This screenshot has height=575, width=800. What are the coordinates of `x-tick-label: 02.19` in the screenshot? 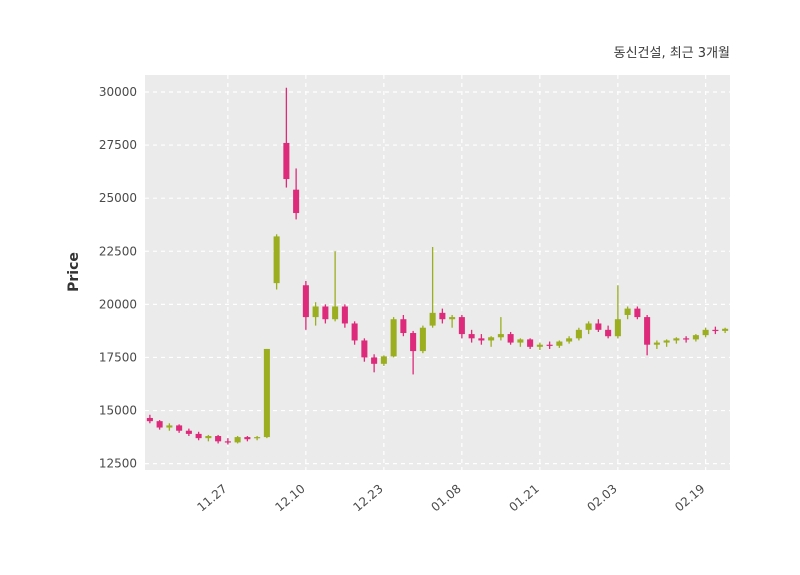 It's located at (689, 498).